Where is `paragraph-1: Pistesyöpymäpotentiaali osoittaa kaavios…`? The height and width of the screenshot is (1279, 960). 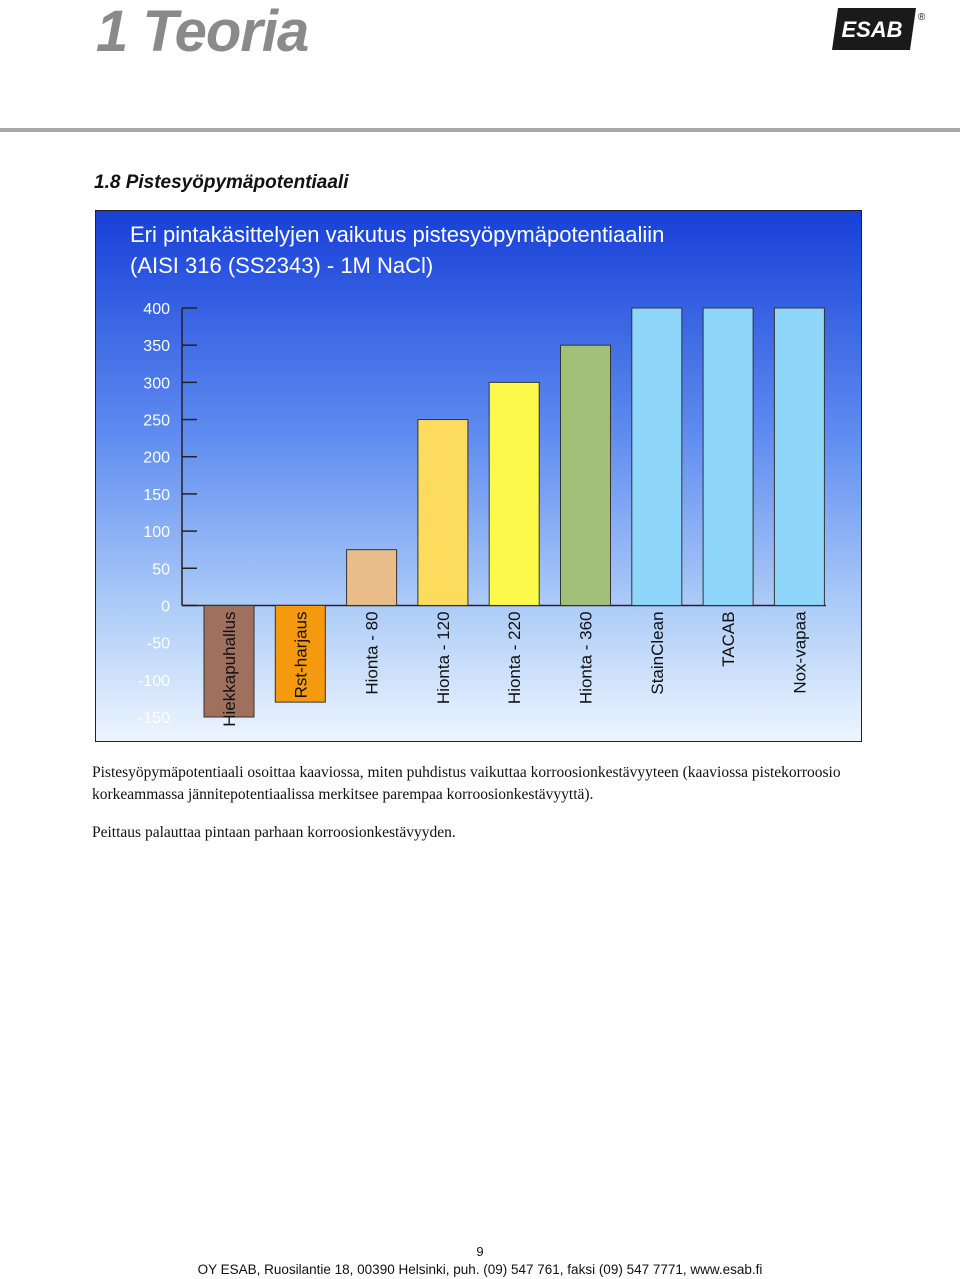
paragraph-1: Pistesyöpymäpotentiaali osoittaa kaavios… is located at coordinates (466, 783).